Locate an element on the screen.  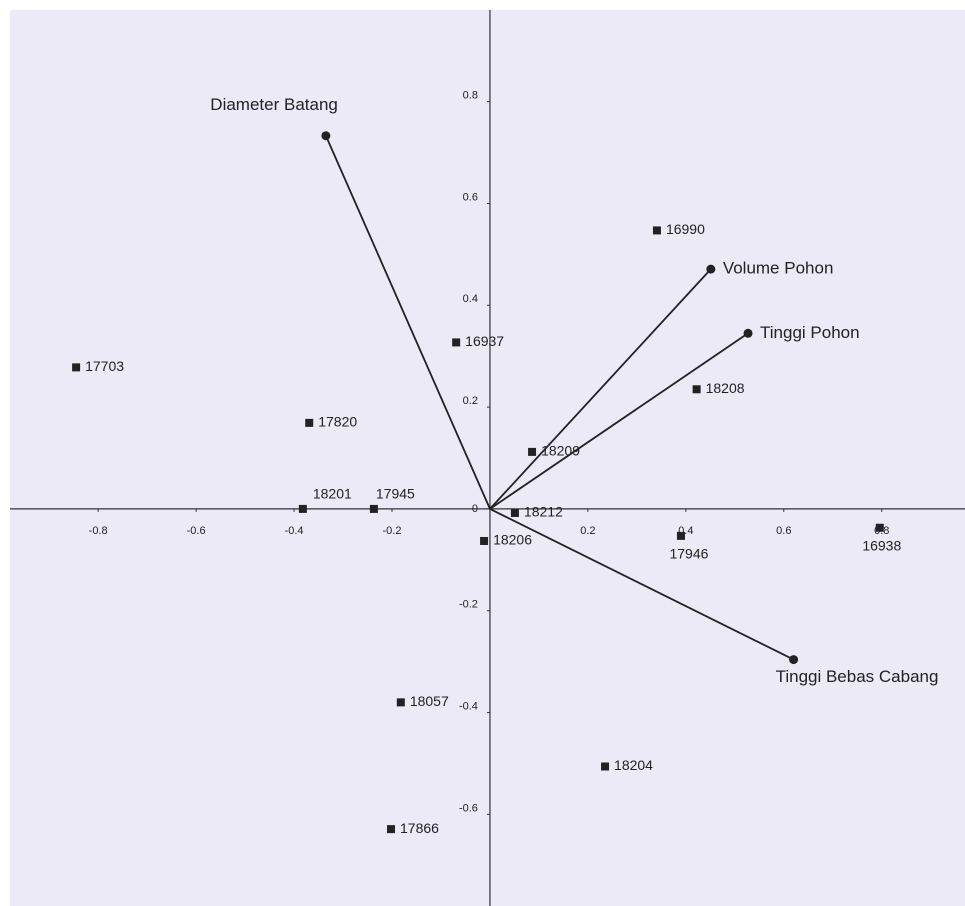
y-tick-label: 0.2 is located at coordinates (470, 401).